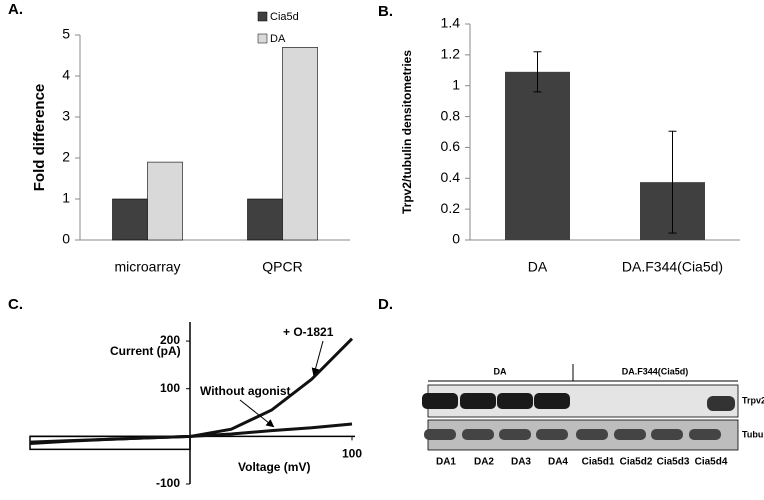 The height and width of the screenshot is (500, 764). I want to click on lane-label: DA4, so click(558, 462).